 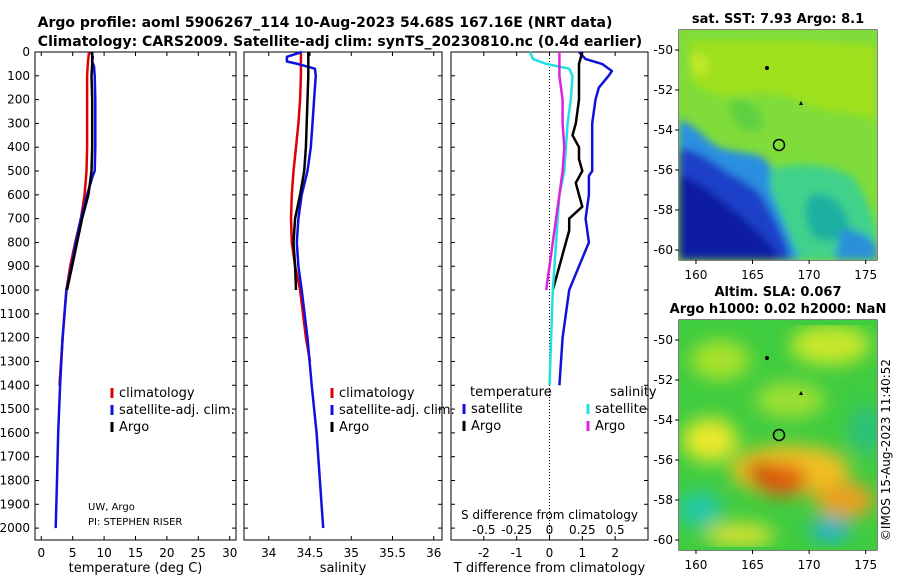 I want to click on y-tick-label: 500, so click(x=18, y=171).